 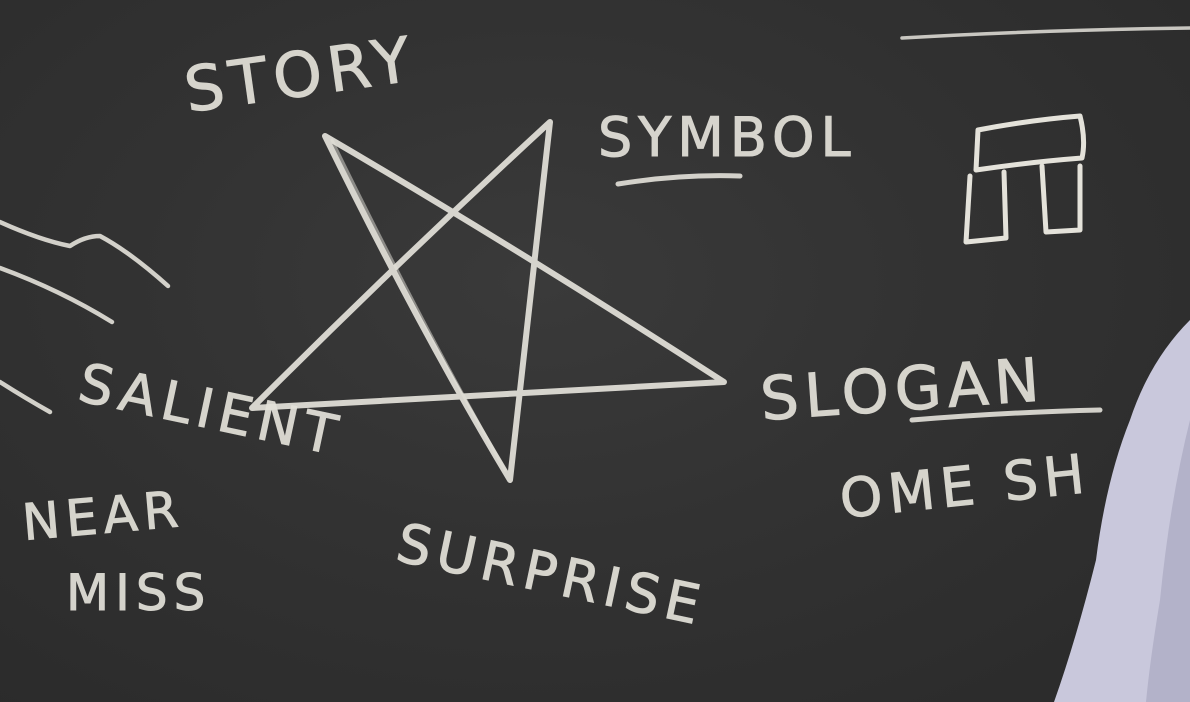 What do you see at coordinates (679, 180) in the screenshot?
I see `symbol-underline` at bounding box center [679, 180].